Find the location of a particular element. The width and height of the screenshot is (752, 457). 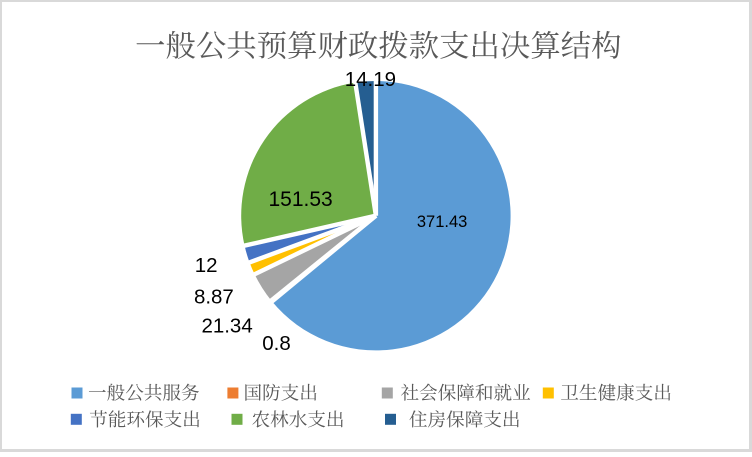

svg-text: 21.34 is located at coordinates (226, 325).